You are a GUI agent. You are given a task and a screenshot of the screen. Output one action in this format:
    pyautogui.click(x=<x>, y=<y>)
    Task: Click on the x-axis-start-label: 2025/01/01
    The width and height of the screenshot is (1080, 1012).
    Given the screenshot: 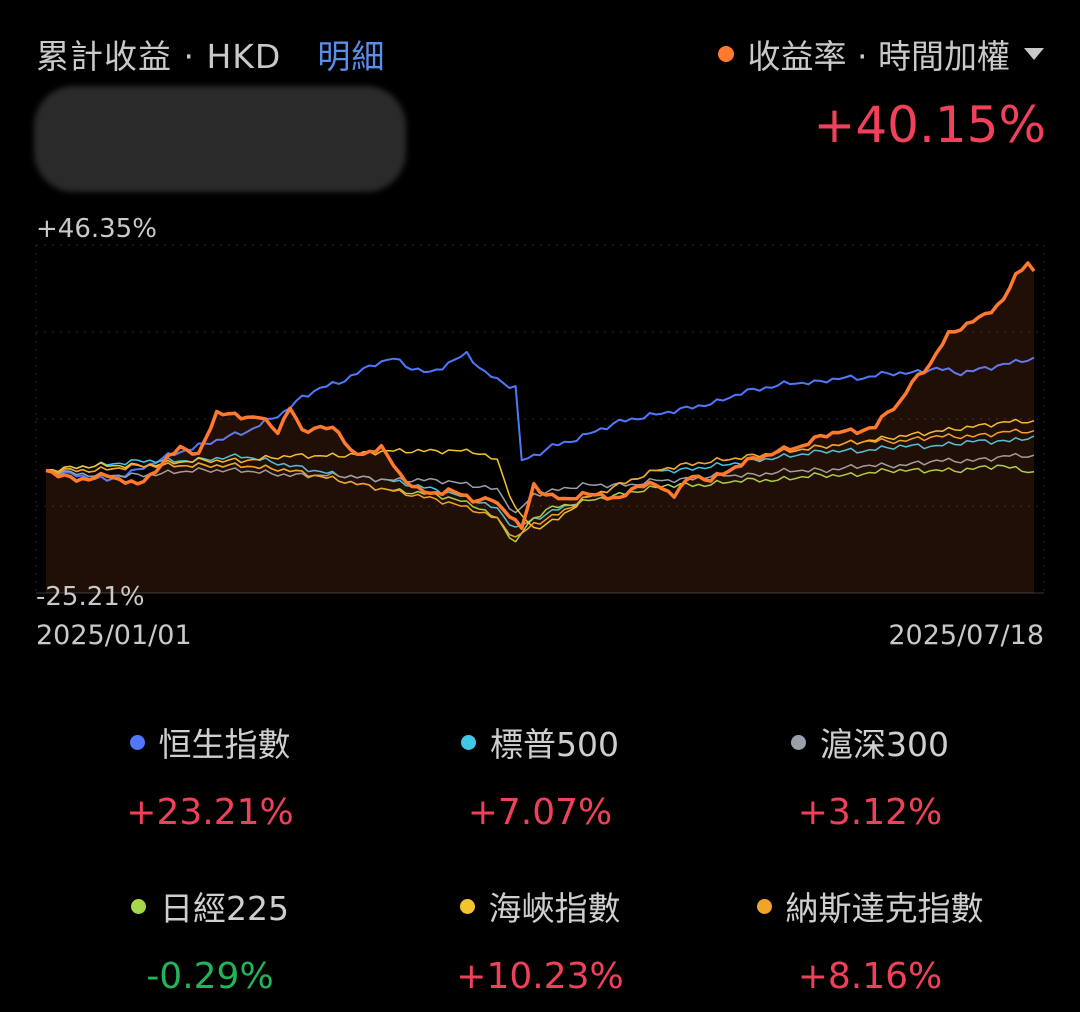 What is the action you would take?
    pyautogui.click(x=114, y=635)
    